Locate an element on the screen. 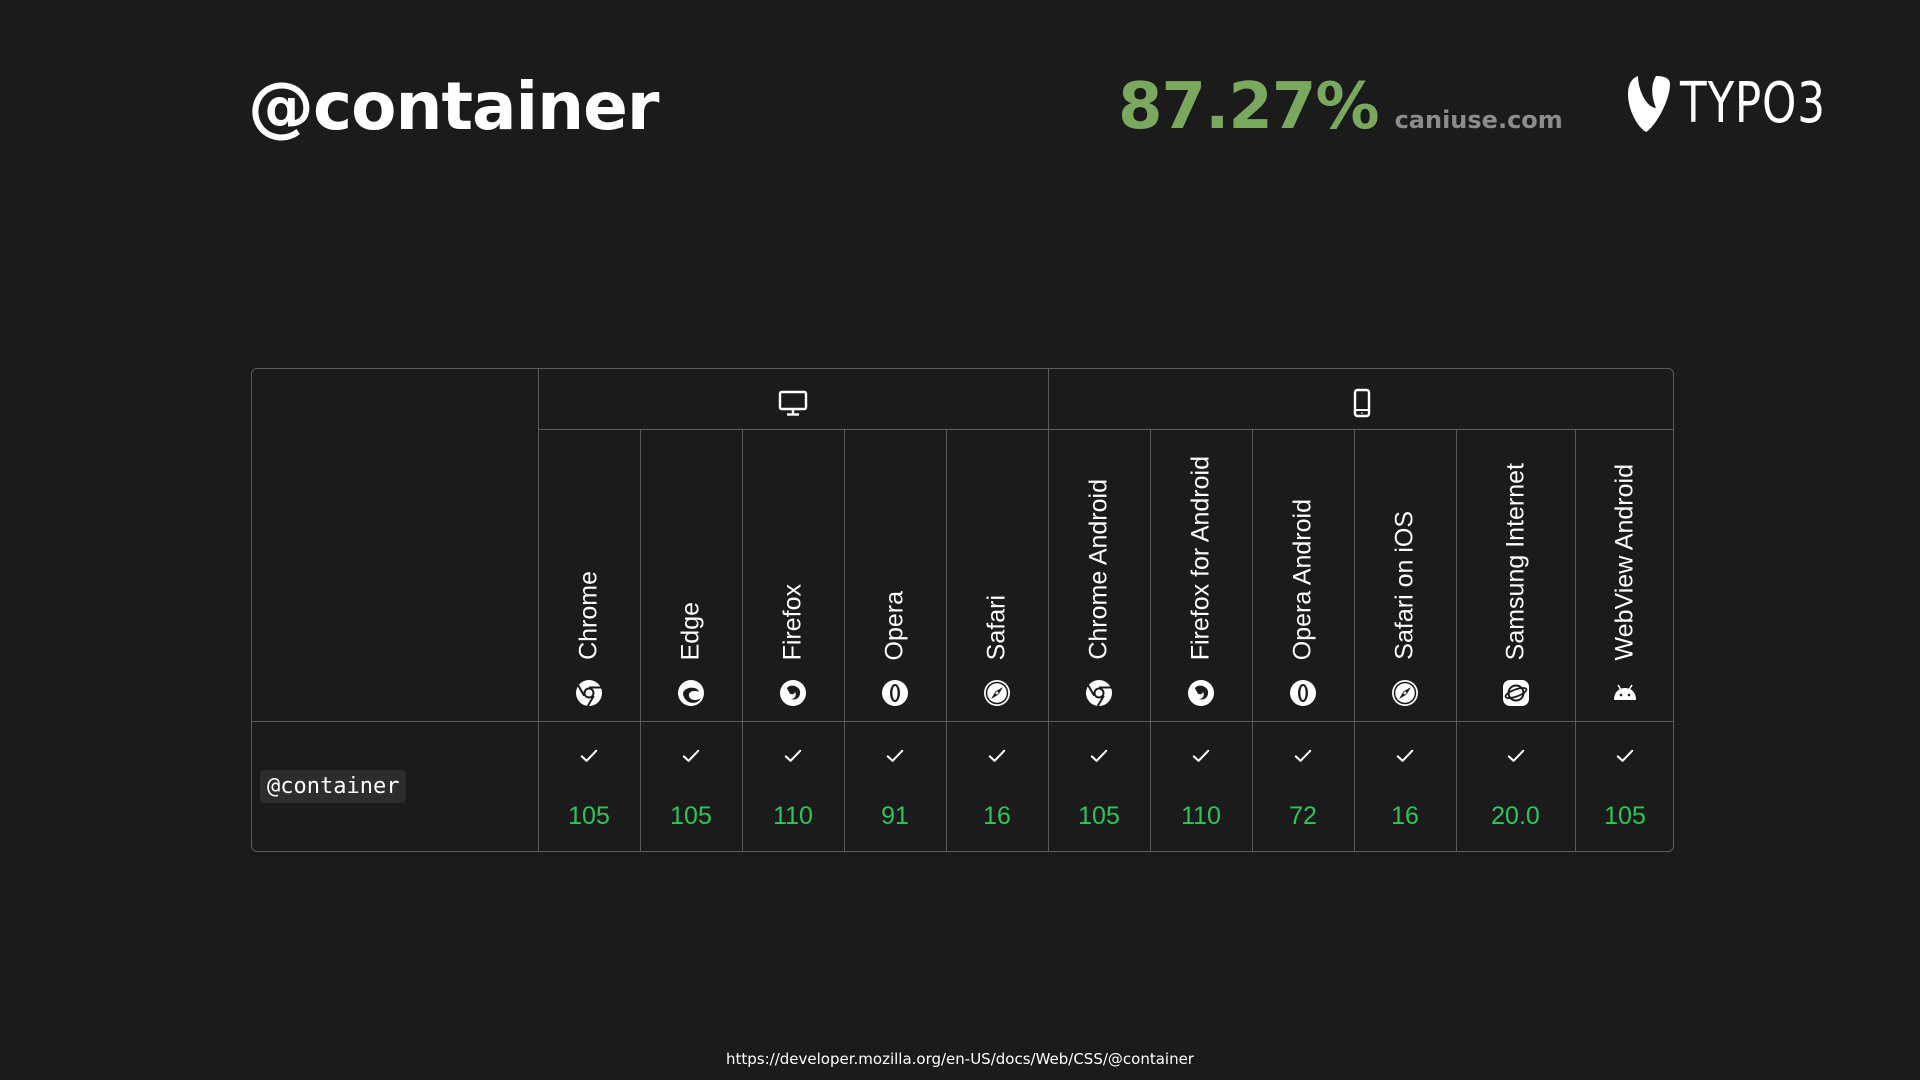 The width and height of the screenshot is (1920, 1080). browser-name: Firefox for Android is located at coordinates (1200, 557).